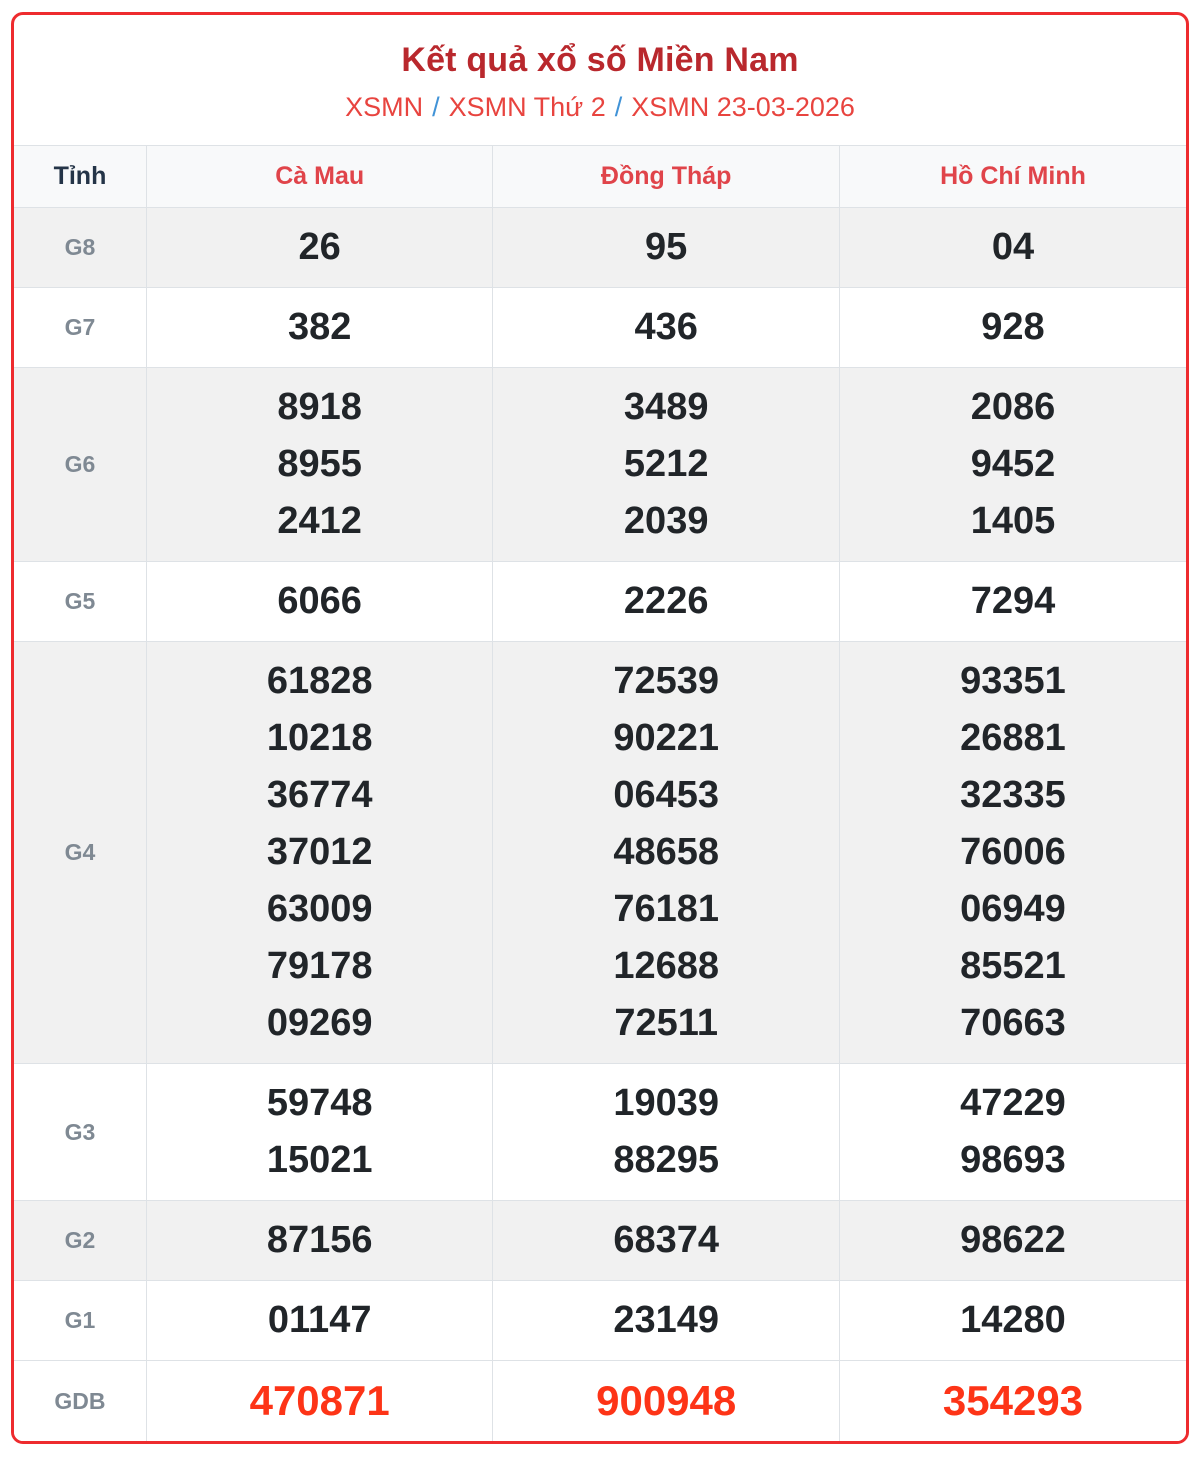 The image size is (1200, 1458). What do you see at coordinates (80, 1240) in the screenshot?
I see `prize-label: G2` at bounding box center [80, 1240].